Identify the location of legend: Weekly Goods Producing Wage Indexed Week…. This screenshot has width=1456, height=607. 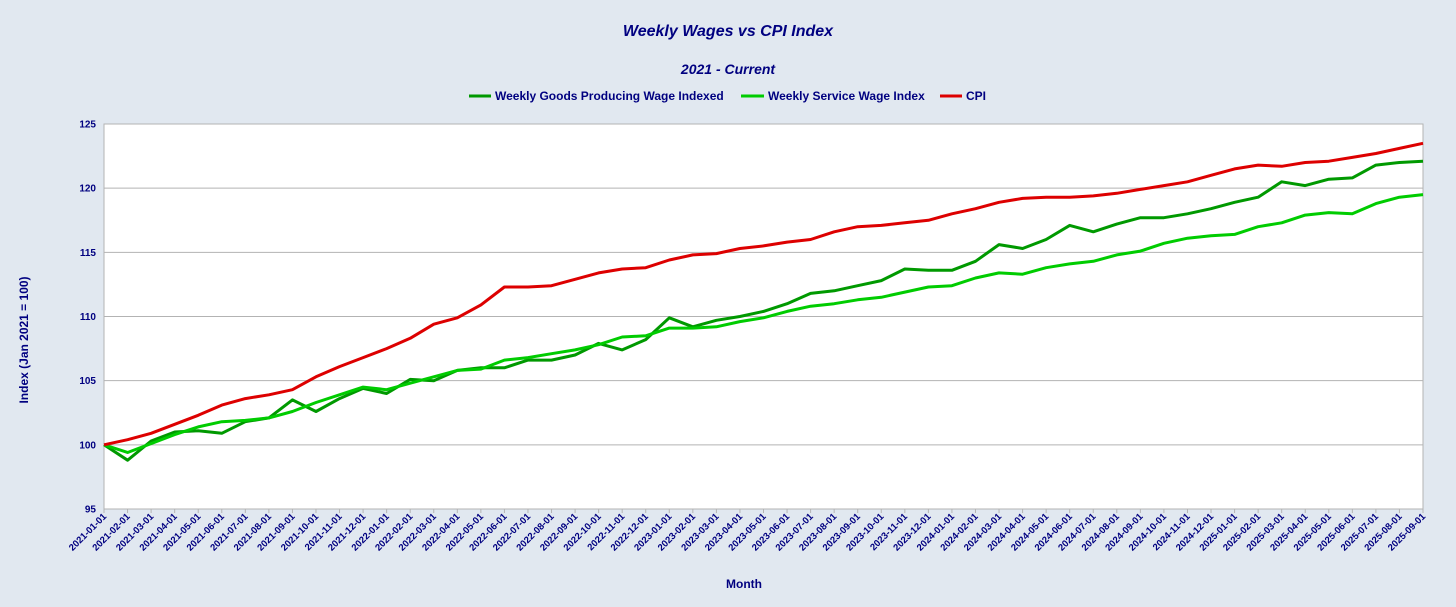
(727, 96).